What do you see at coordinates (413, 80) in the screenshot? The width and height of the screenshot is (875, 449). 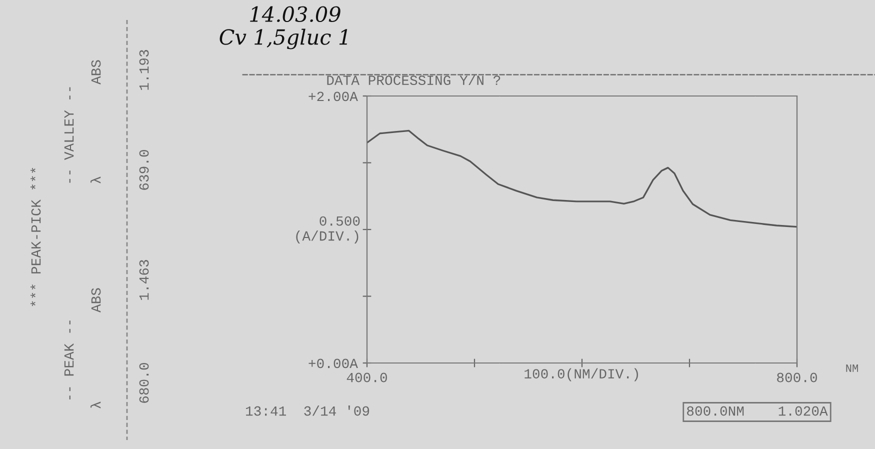 I see `chart-title: DATA PROCESSING Y/N ?` at bounding box center [413, 80].